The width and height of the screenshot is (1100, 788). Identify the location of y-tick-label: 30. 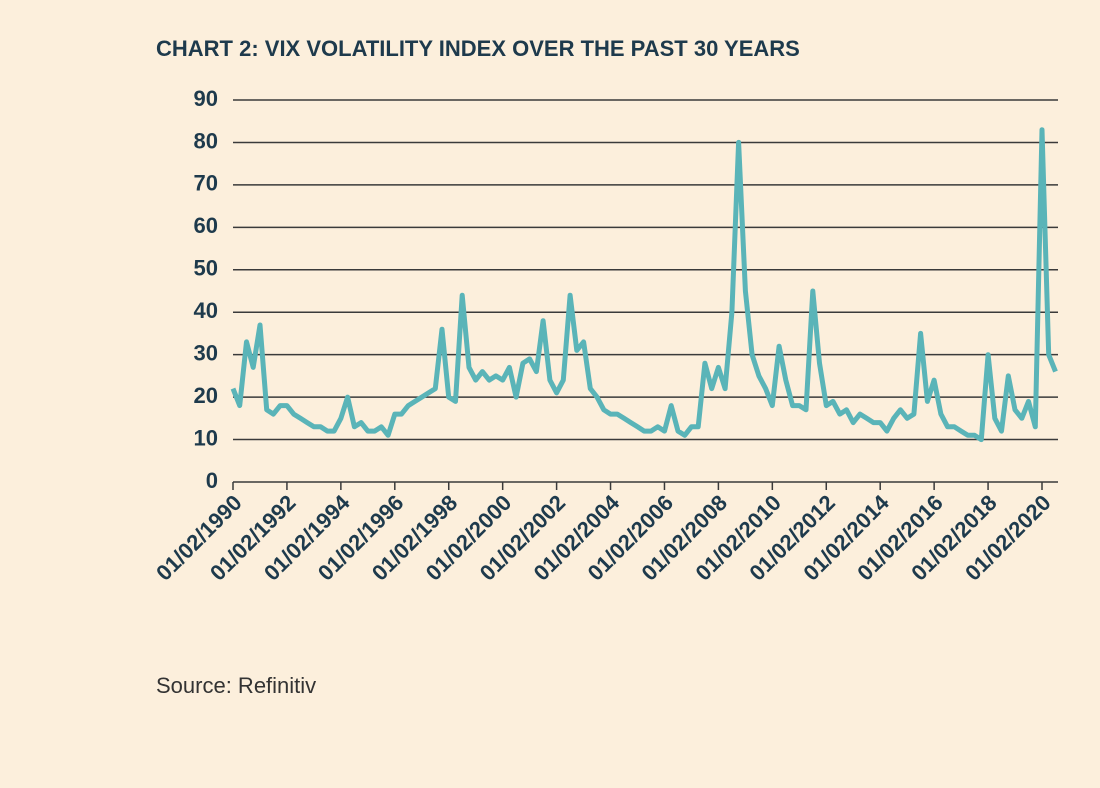
(206, 352).